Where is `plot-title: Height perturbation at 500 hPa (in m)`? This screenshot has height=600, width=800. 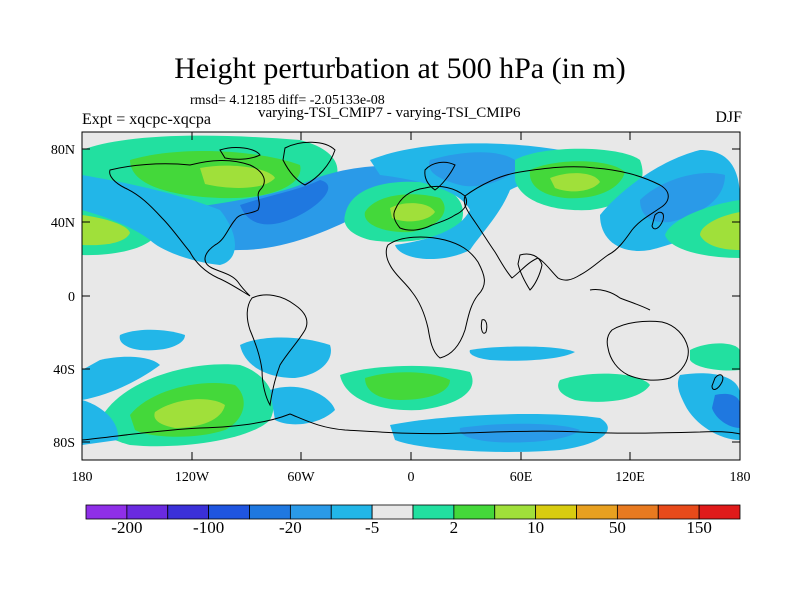
plot-title: Height perturbation at 500 hPa (in m) is located at coordinates (400, 68).